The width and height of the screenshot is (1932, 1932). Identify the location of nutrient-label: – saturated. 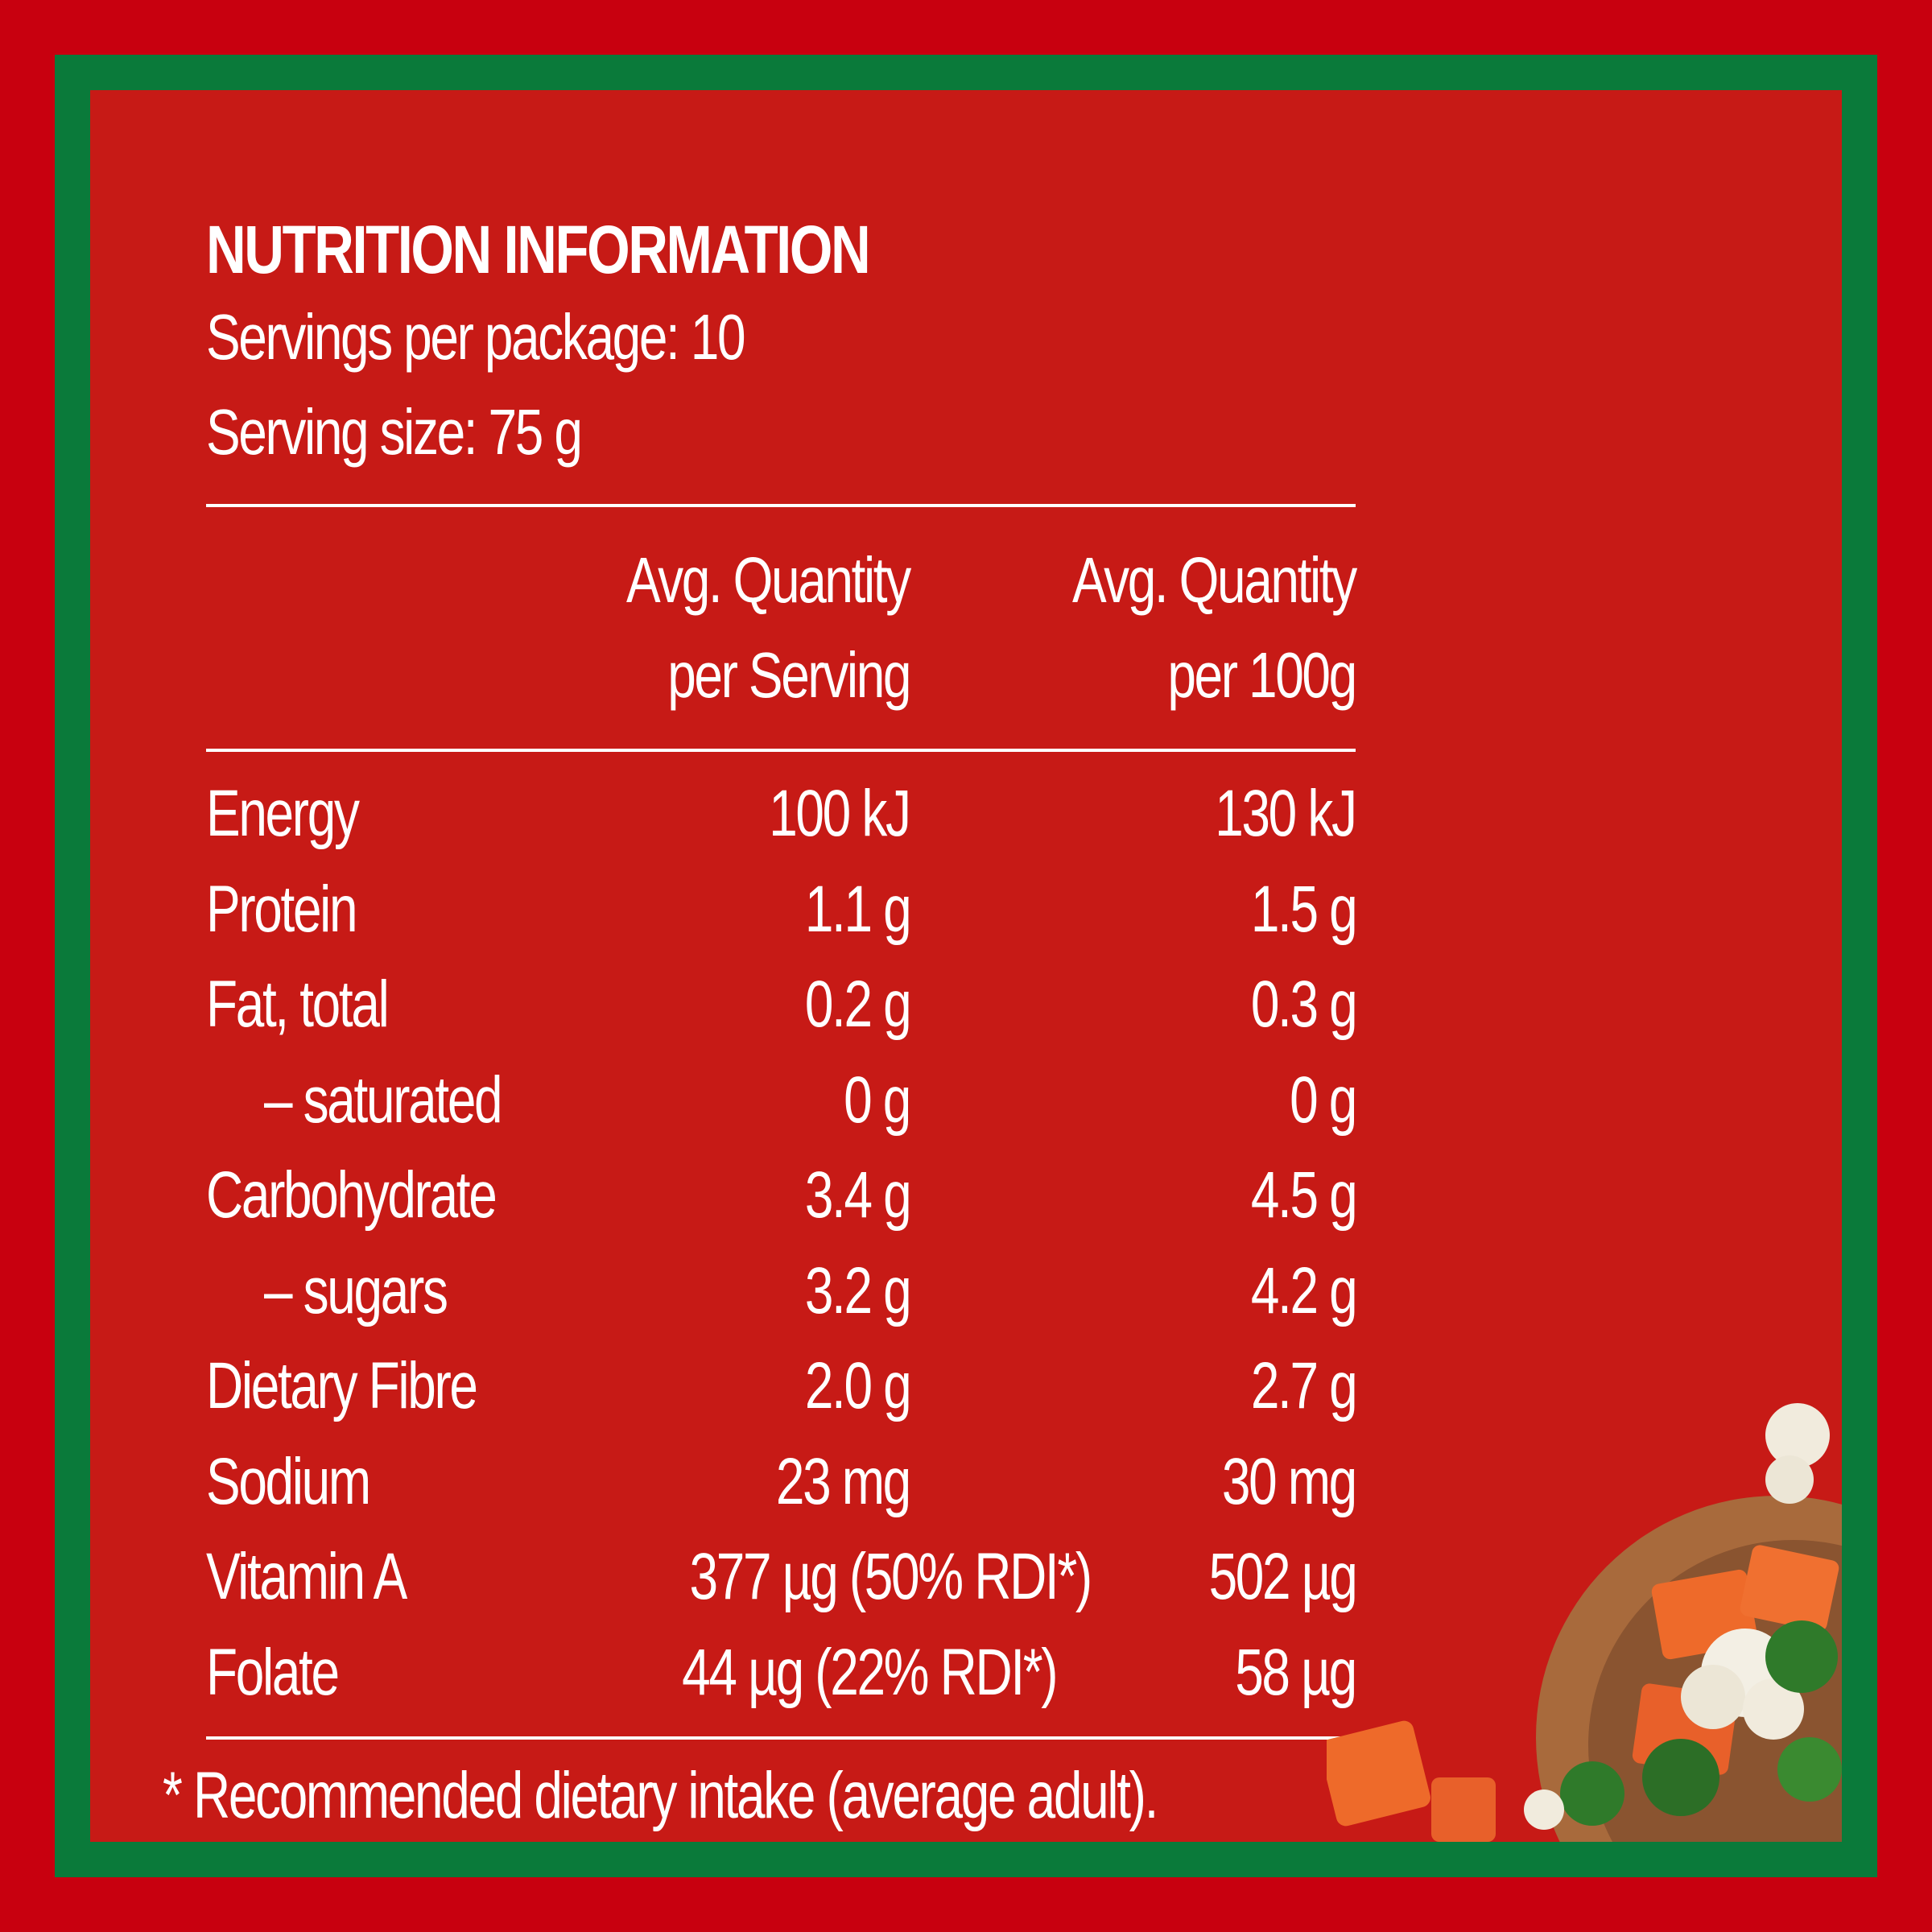
(383, 1100).